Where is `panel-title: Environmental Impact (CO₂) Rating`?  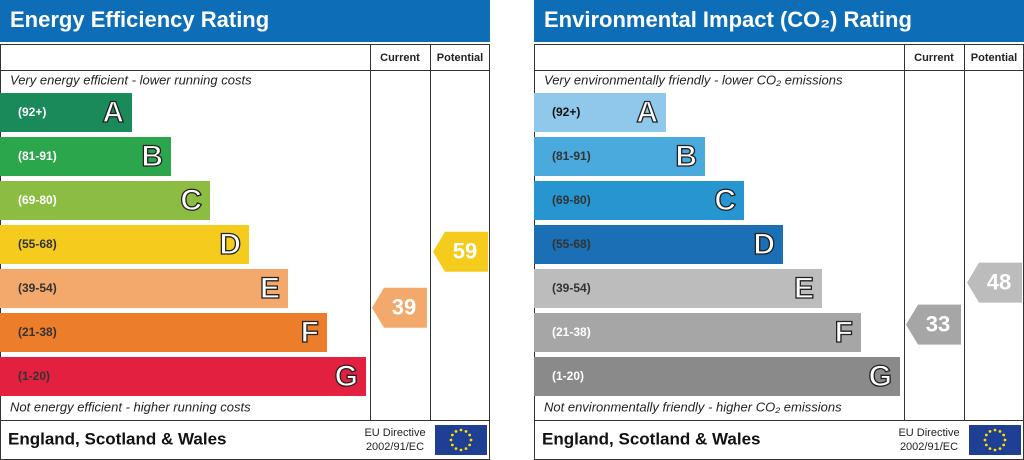 panel-title: Environmental Impact (CO₂) Rating is located at coordinates (728, 19).